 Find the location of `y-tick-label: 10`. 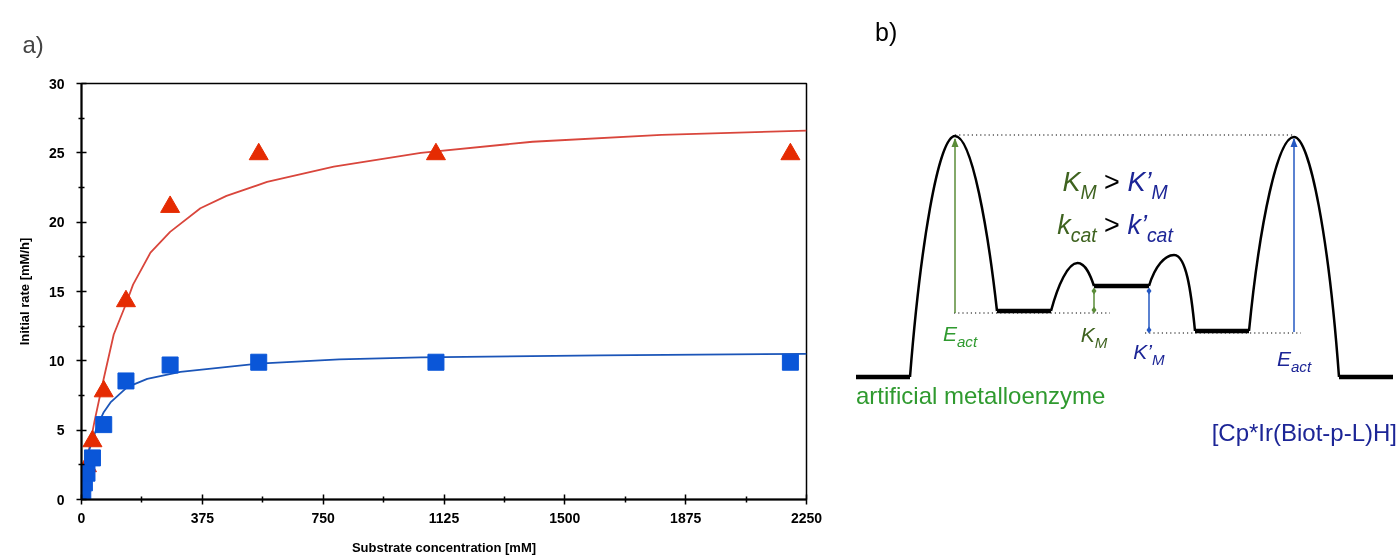

y-tick-label: 10 is located at coordinates (56, 360).